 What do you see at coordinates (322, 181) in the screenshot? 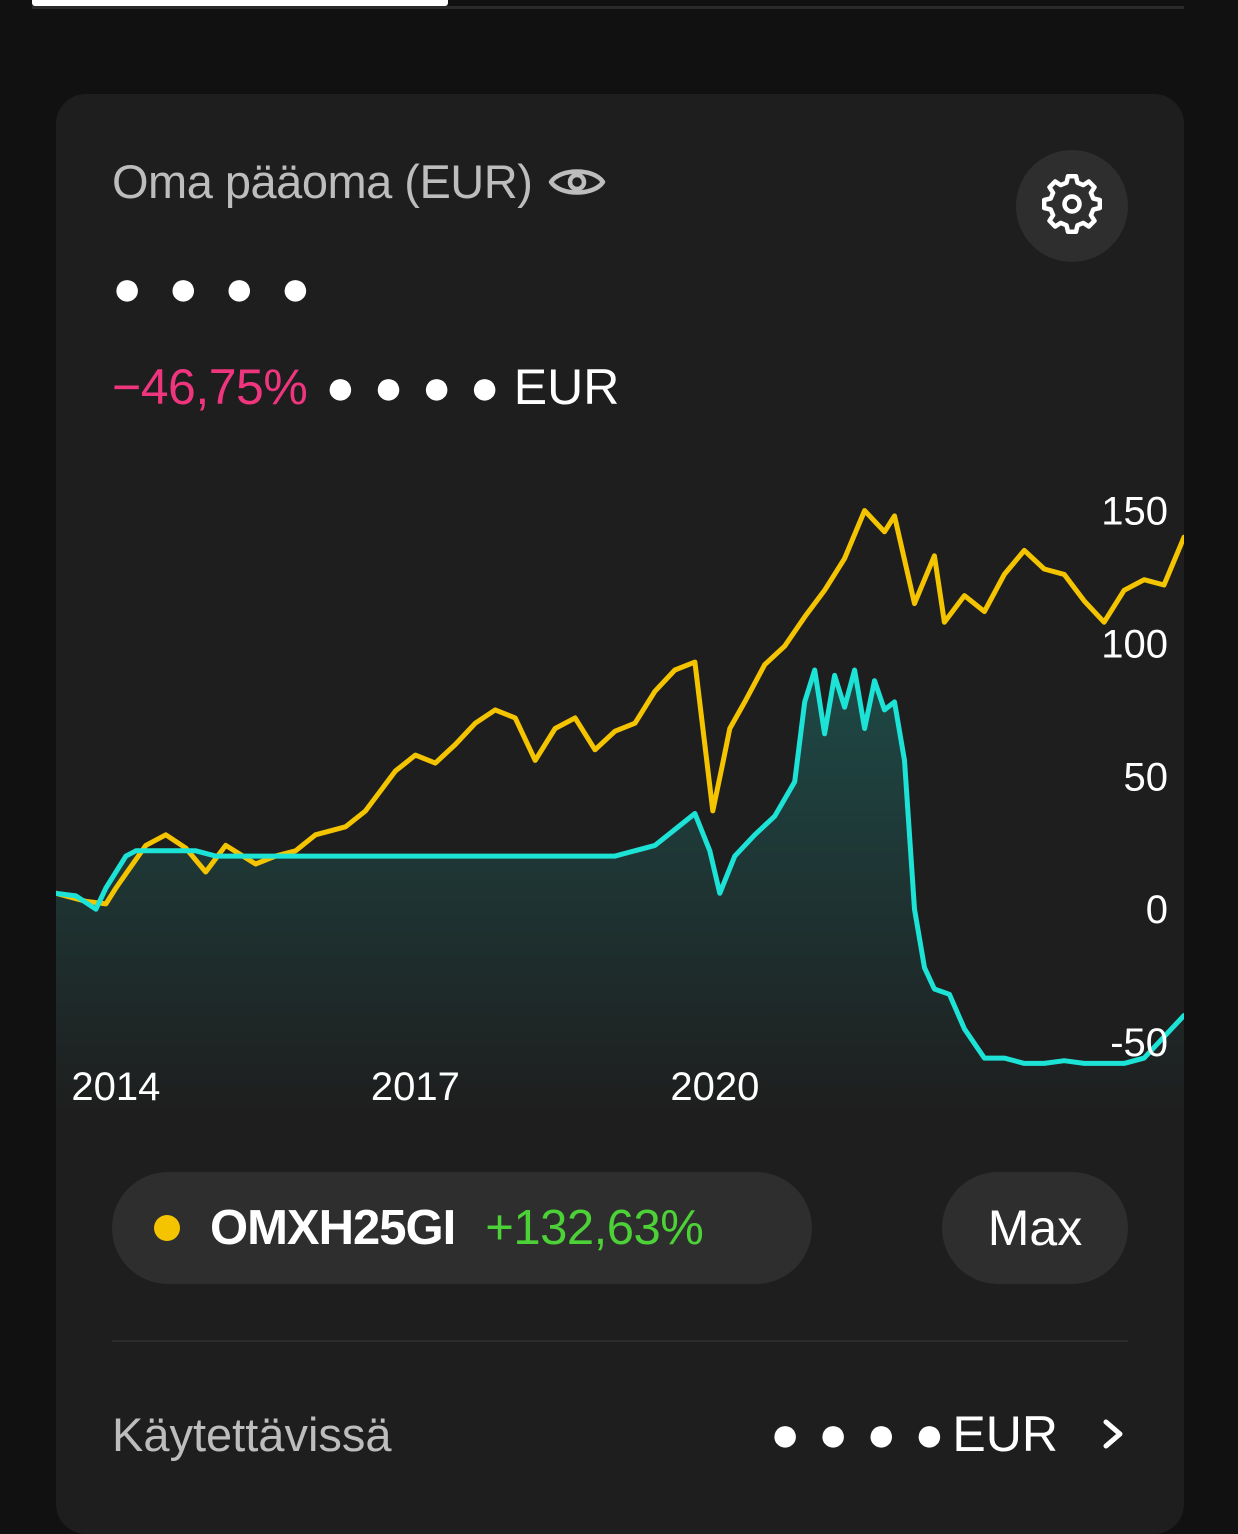
I see `card-title: Oma pääoma (EUR)` at bounding box center [322, 181].